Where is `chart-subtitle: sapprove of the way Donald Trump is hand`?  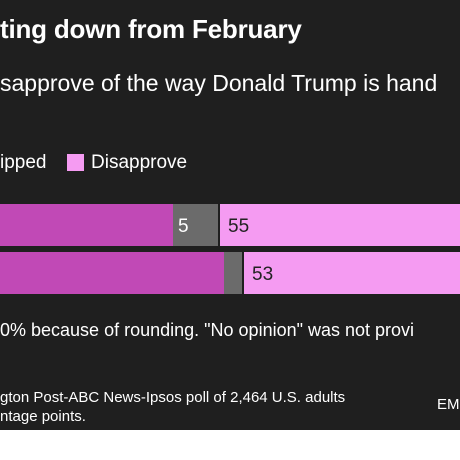 chart-subtitle: sapprove of the way Donald Trump is hand is located at coordinates (219, 83).